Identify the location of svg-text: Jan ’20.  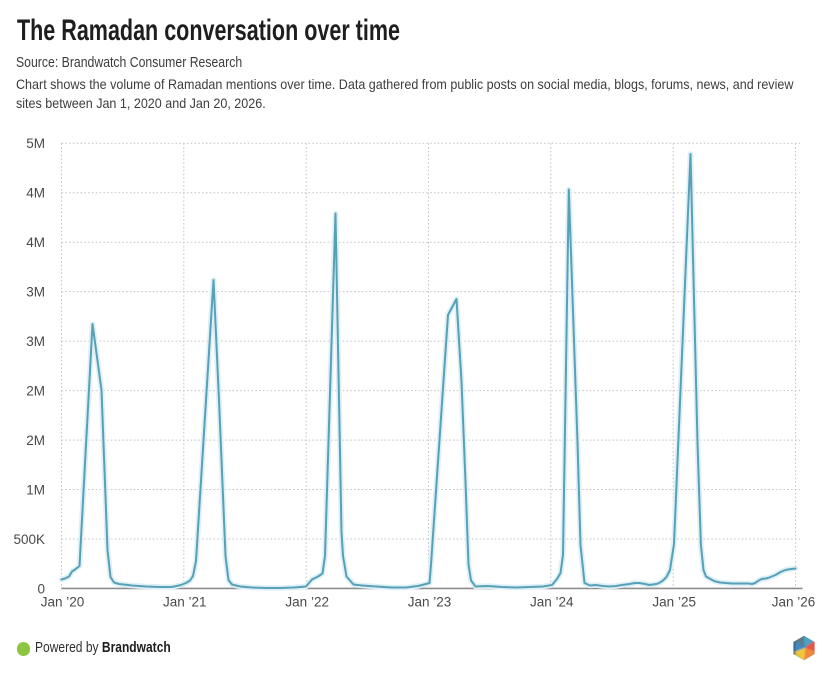
(63, 602).